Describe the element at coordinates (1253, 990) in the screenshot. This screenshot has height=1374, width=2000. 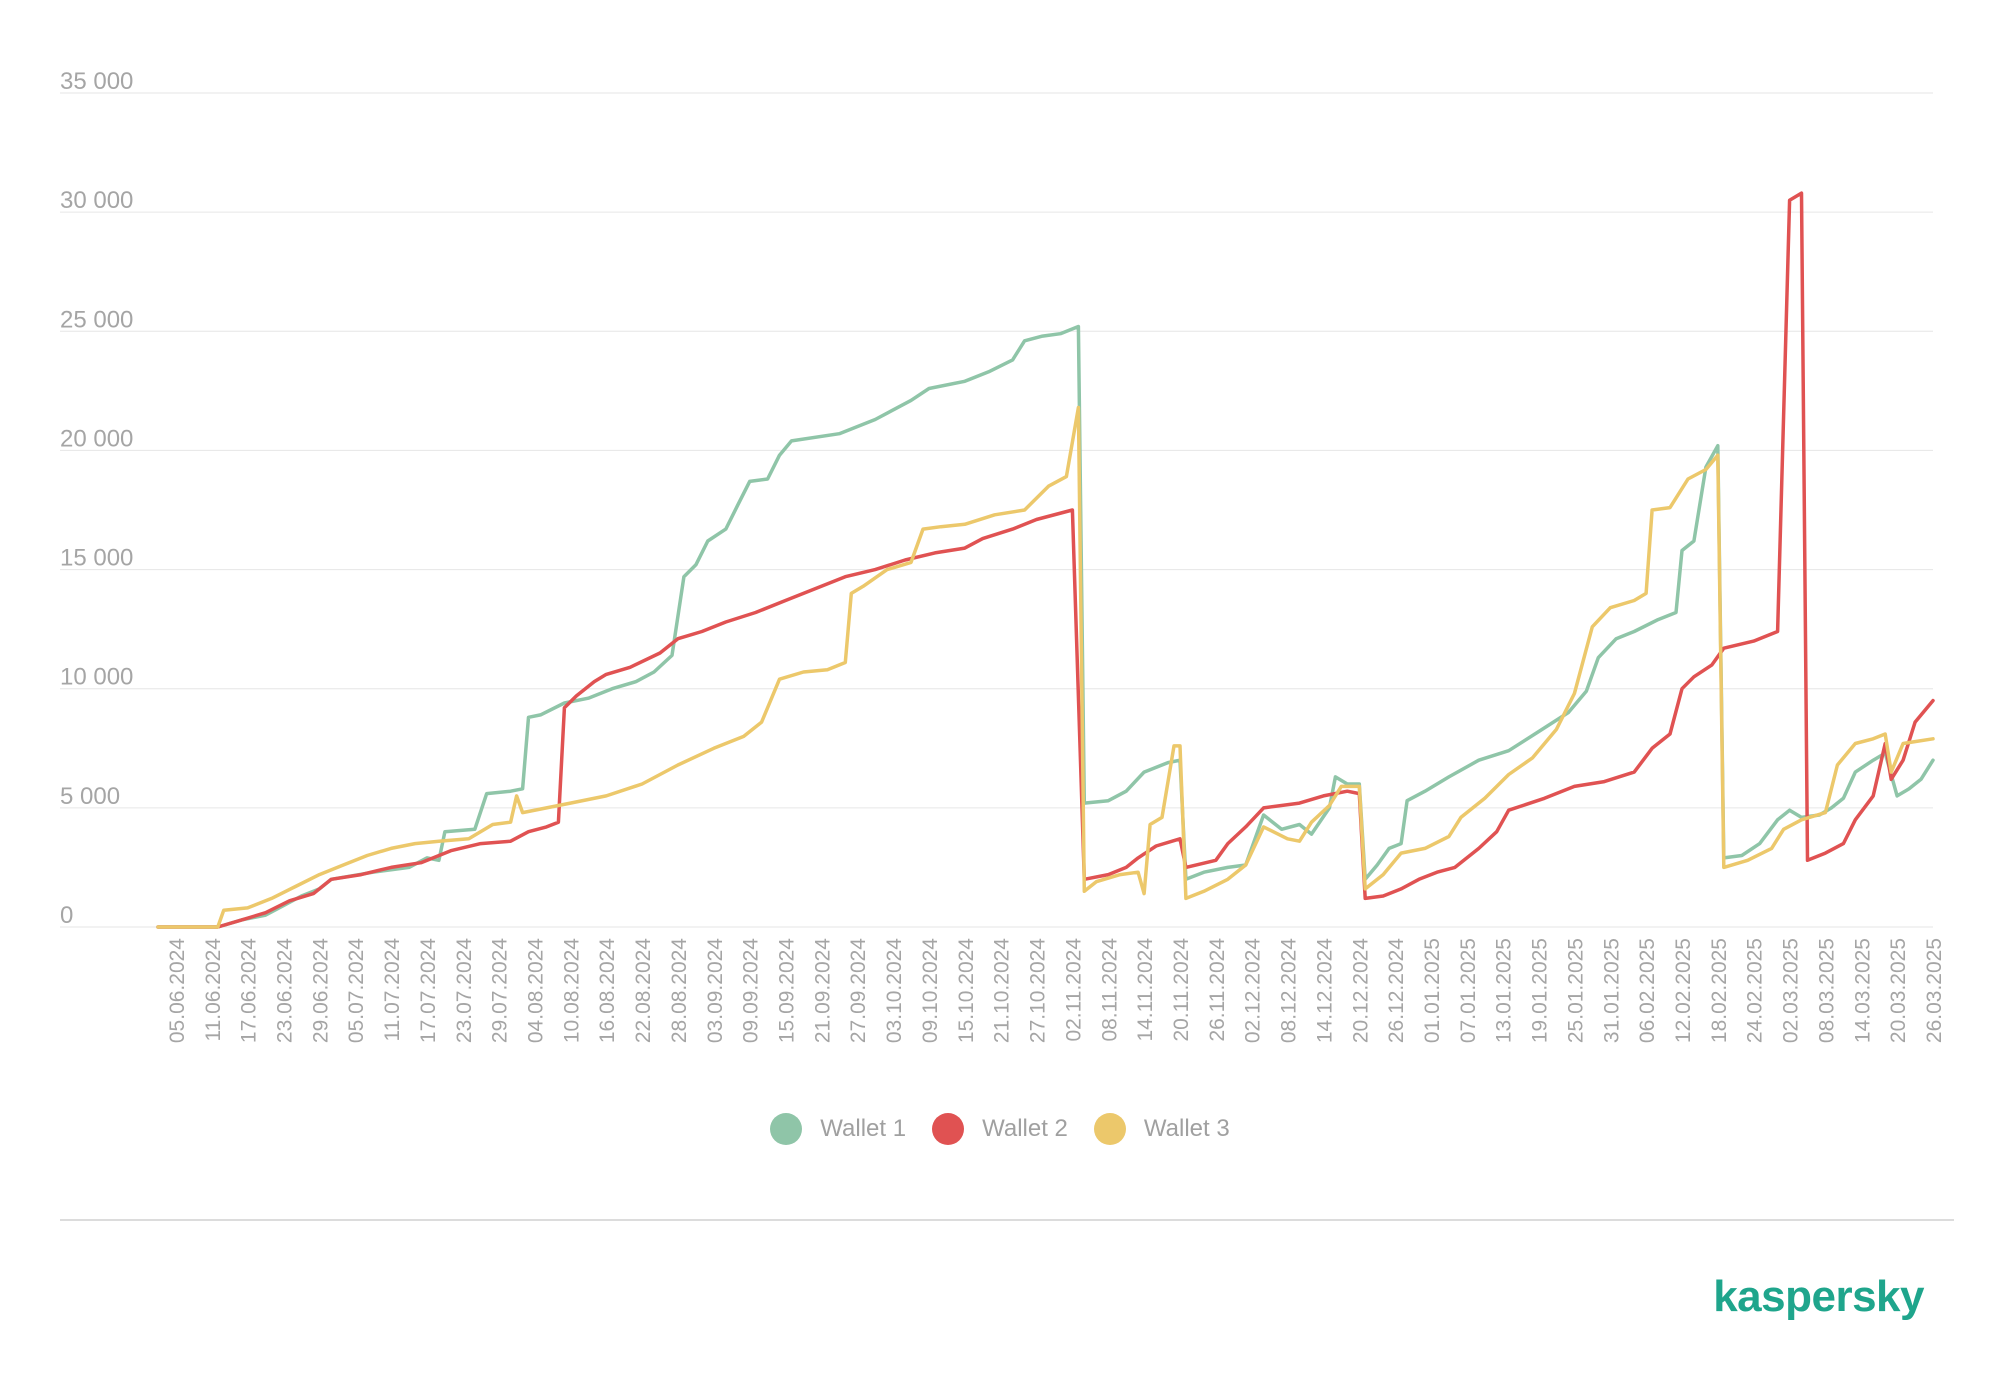
I see `x-tick-label: 02.12.2024` at that location.